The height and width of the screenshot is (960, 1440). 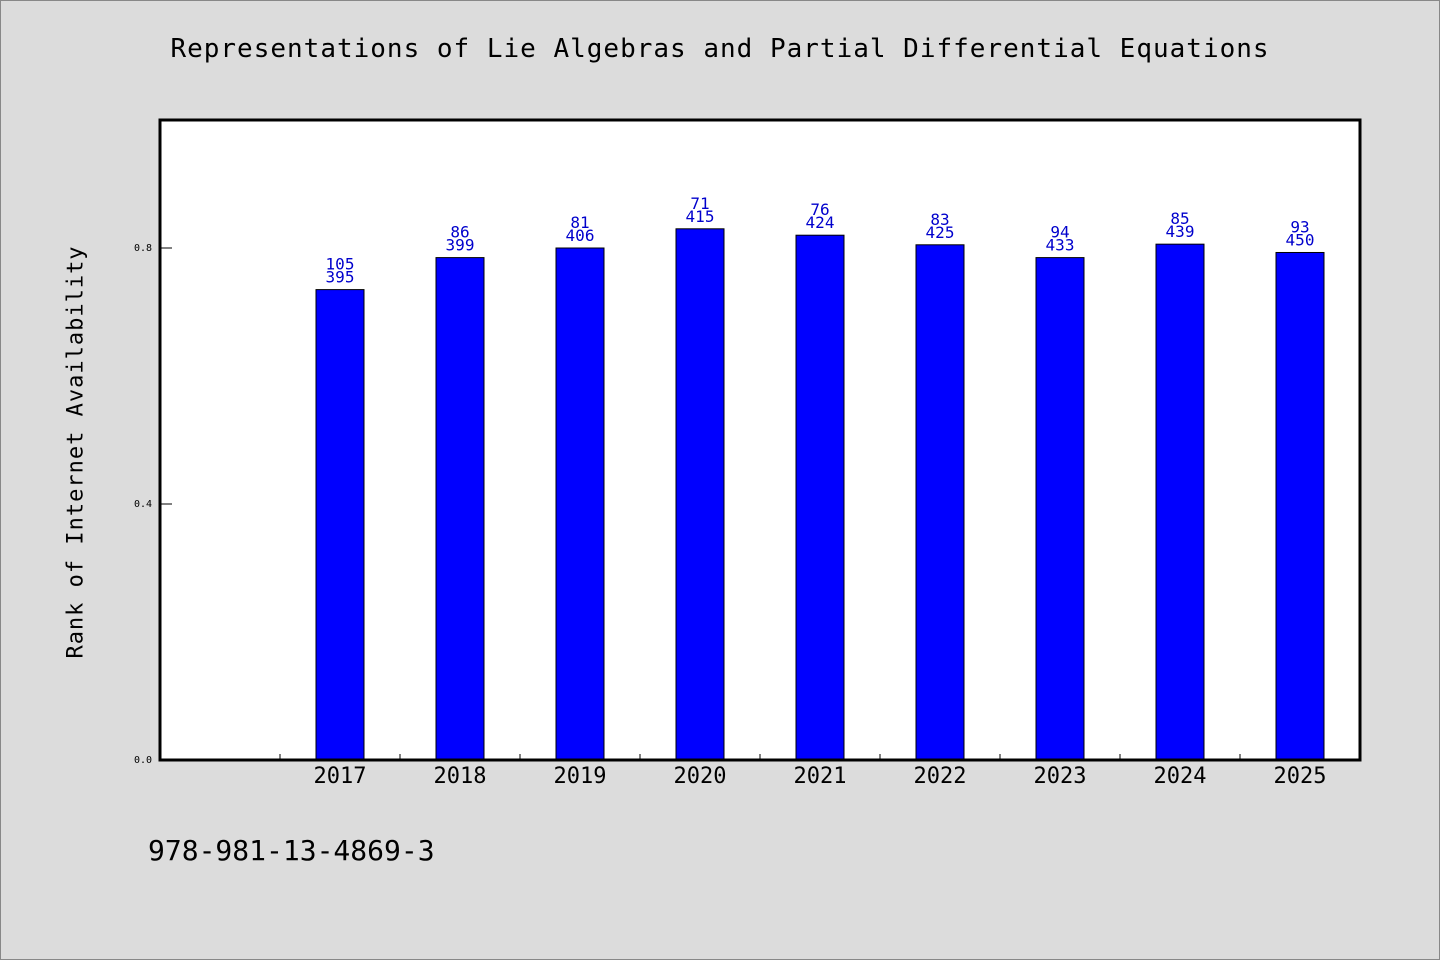 I want to click on y-tick-label: 0.4, so click(x=143, y=504).